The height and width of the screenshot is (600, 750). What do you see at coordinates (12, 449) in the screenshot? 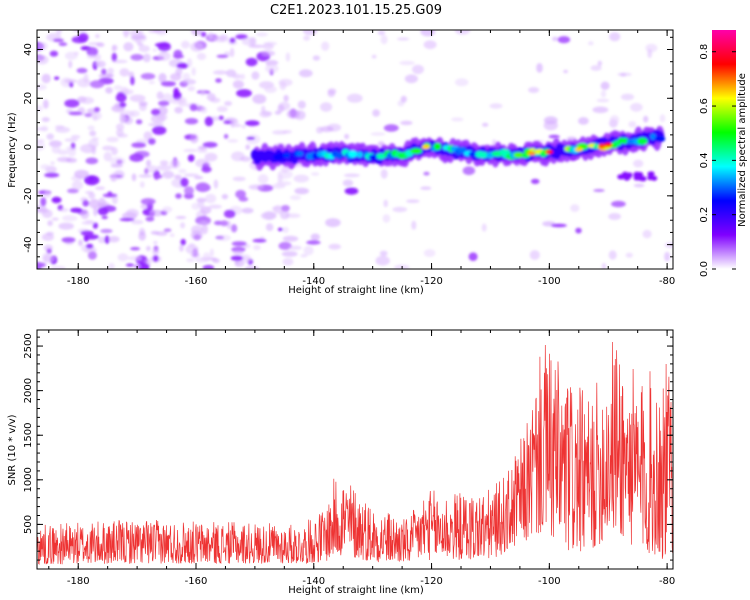
I see `snr-y-axis-label: SNR (10 * v/v)` at bounding box center [12, 449].